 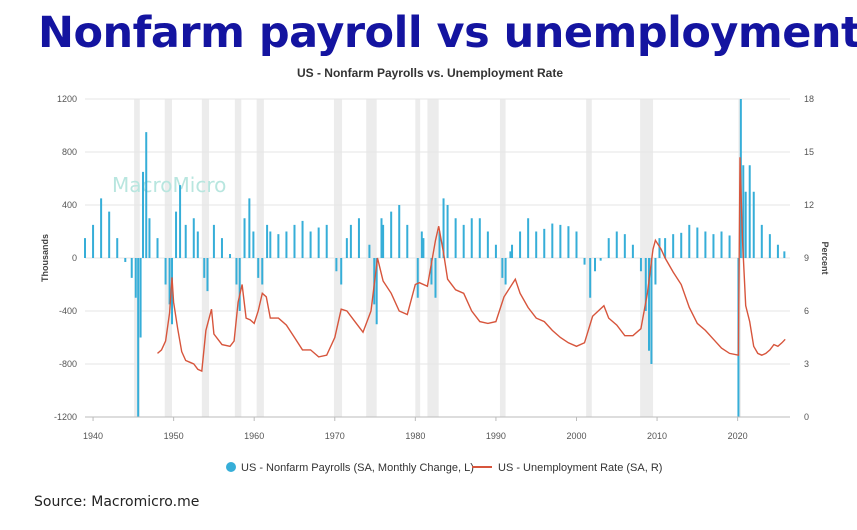 What do you see at coordinates (254, 436) in the screenshot?
I see `x-tick-label: 1960` at bounding box center [254, 436].